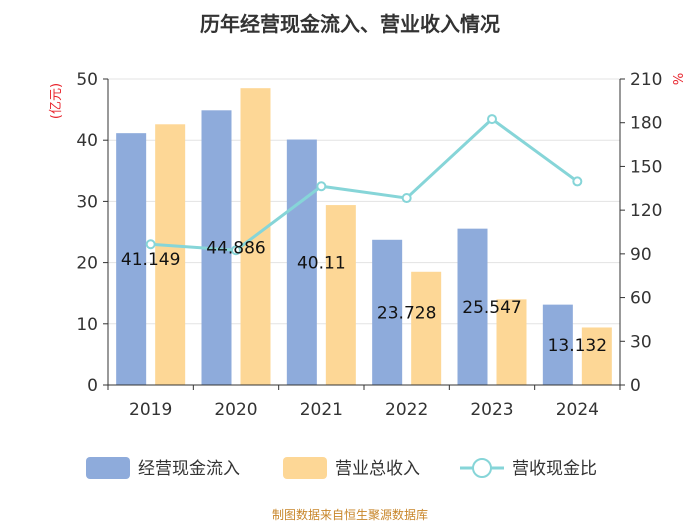  I want to click on data-label: 44.886, so click(235, 249).